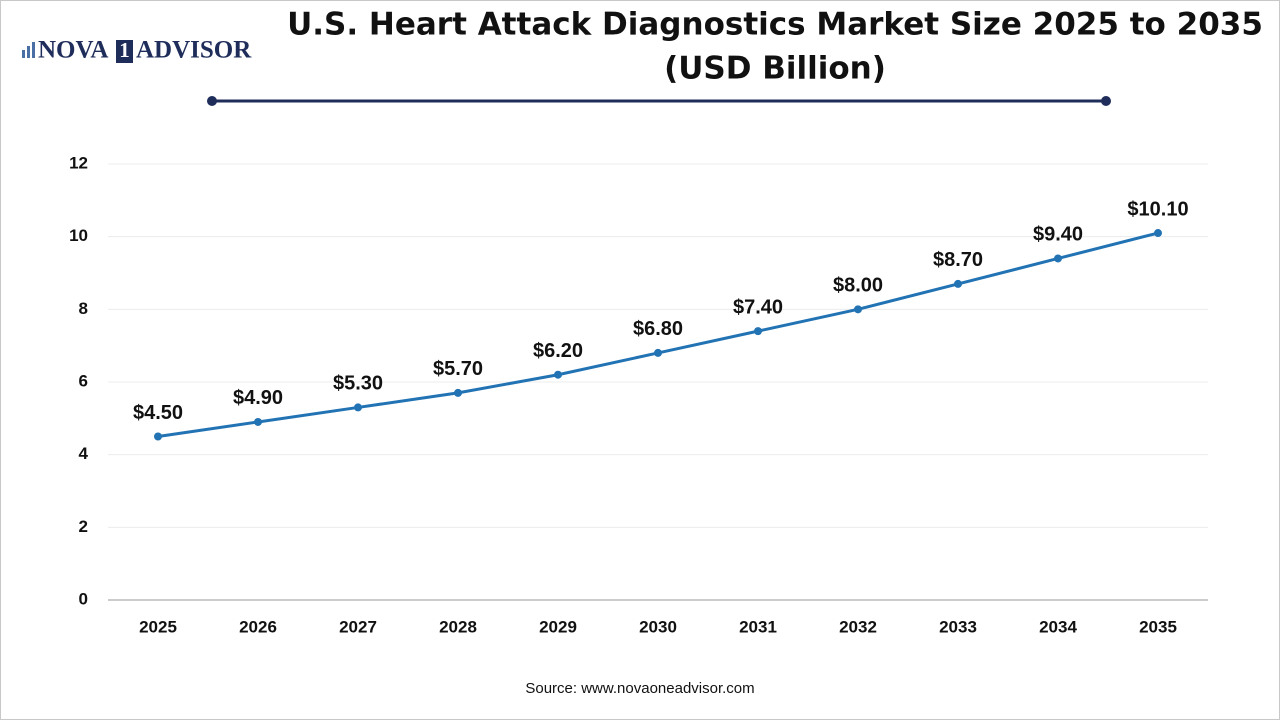 This screenshot has width=1280, height=720. Describe the element at coordinates (958, 626) in the screenshot. I see `x-tick-label: 2033` at that location.